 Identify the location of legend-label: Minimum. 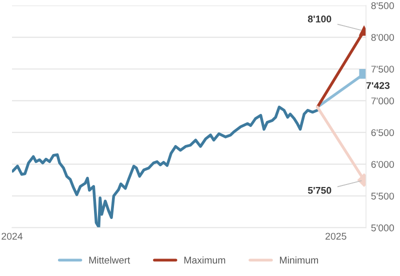
(299, 260).